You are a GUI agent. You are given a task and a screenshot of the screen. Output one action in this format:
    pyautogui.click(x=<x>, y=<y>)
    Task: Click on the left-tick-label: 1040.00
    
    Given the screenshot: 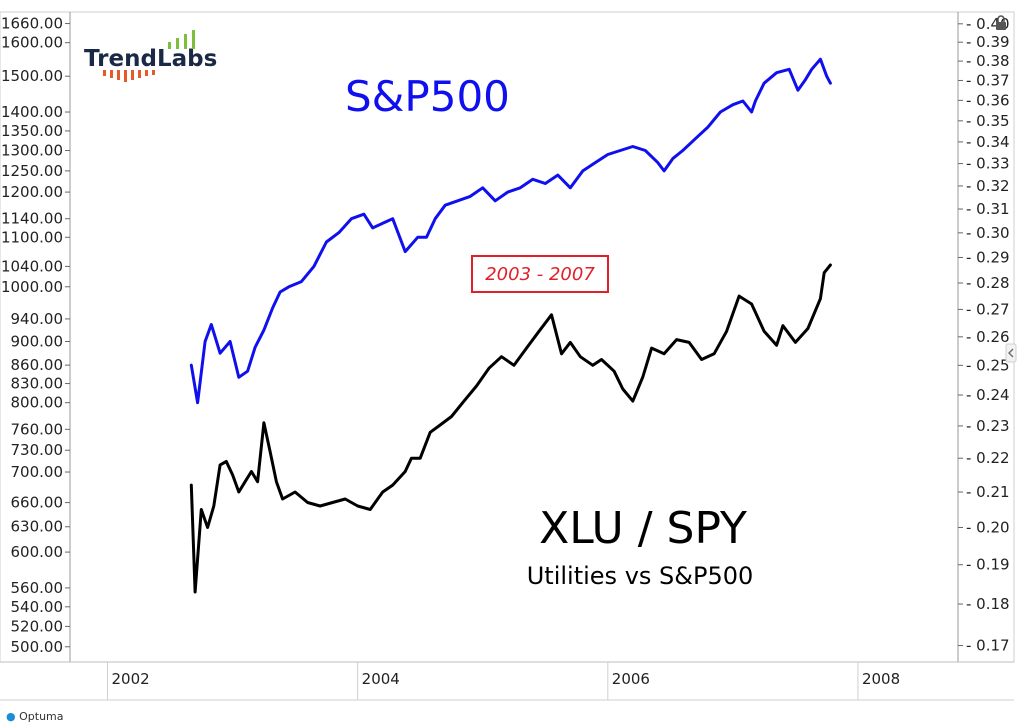 What is the action you would take?
    pyautogui.click(x=32, y=266)
    